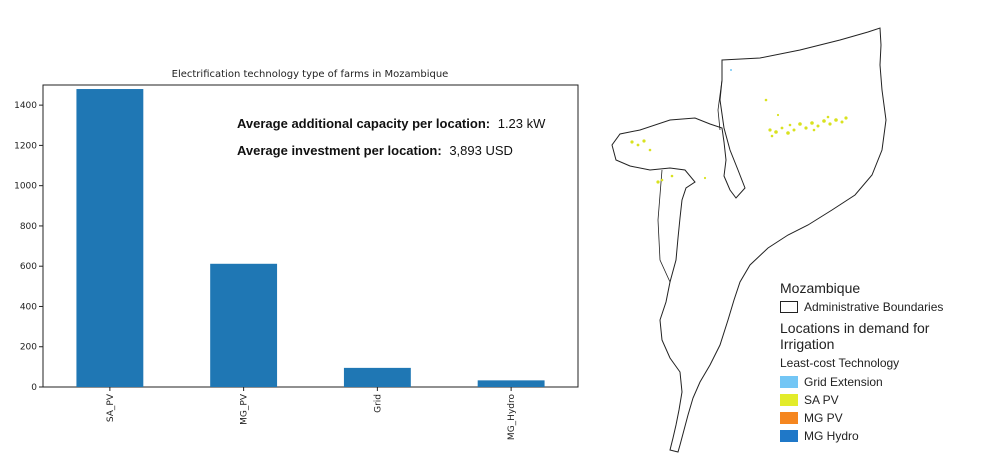  What do you see at coordinates (823, 418) in the screenshot?
I see `legend-label: MG PV` at bounding box center [823, 418].